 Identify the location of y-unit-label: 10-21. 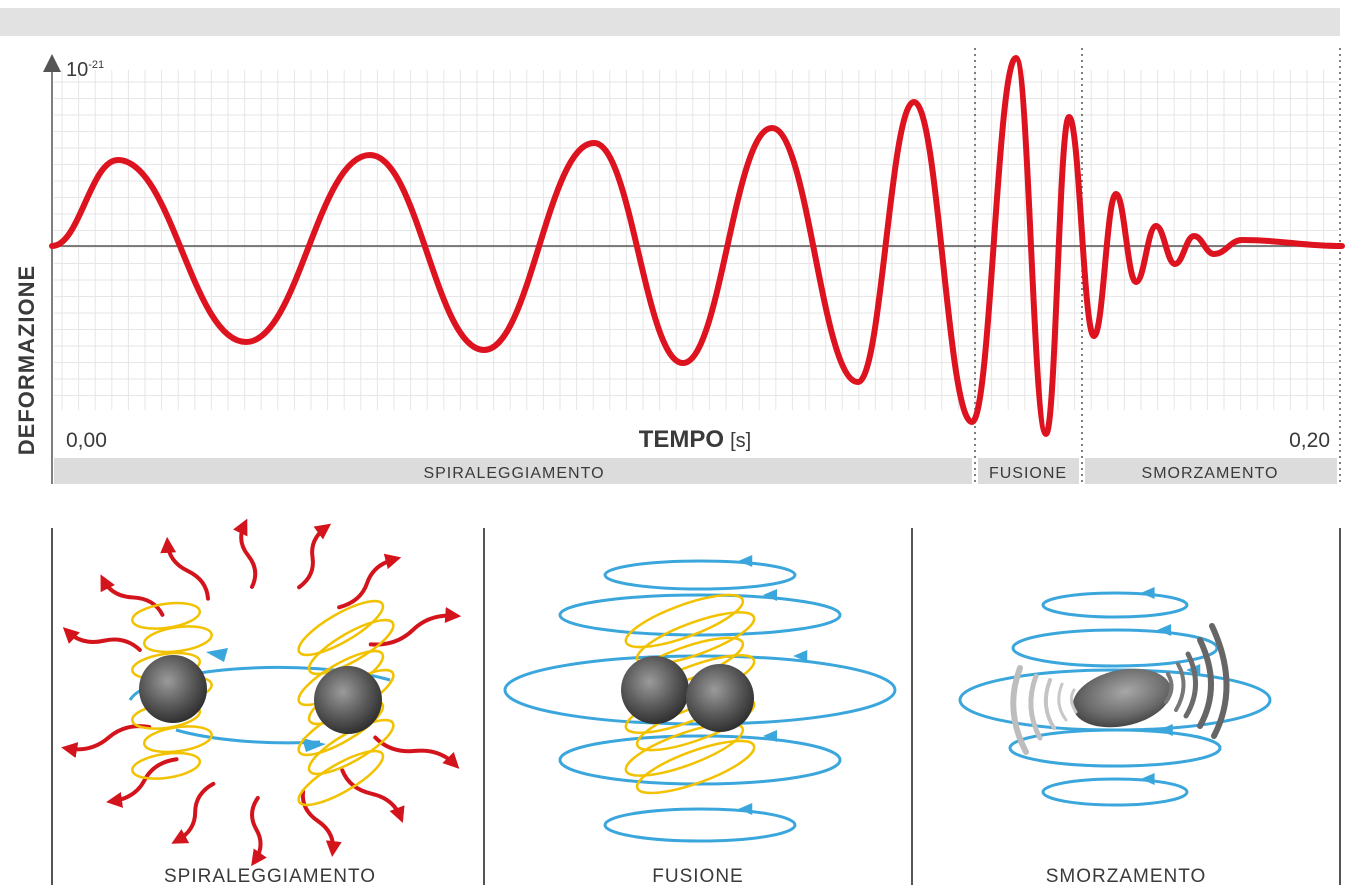
(85, 70).